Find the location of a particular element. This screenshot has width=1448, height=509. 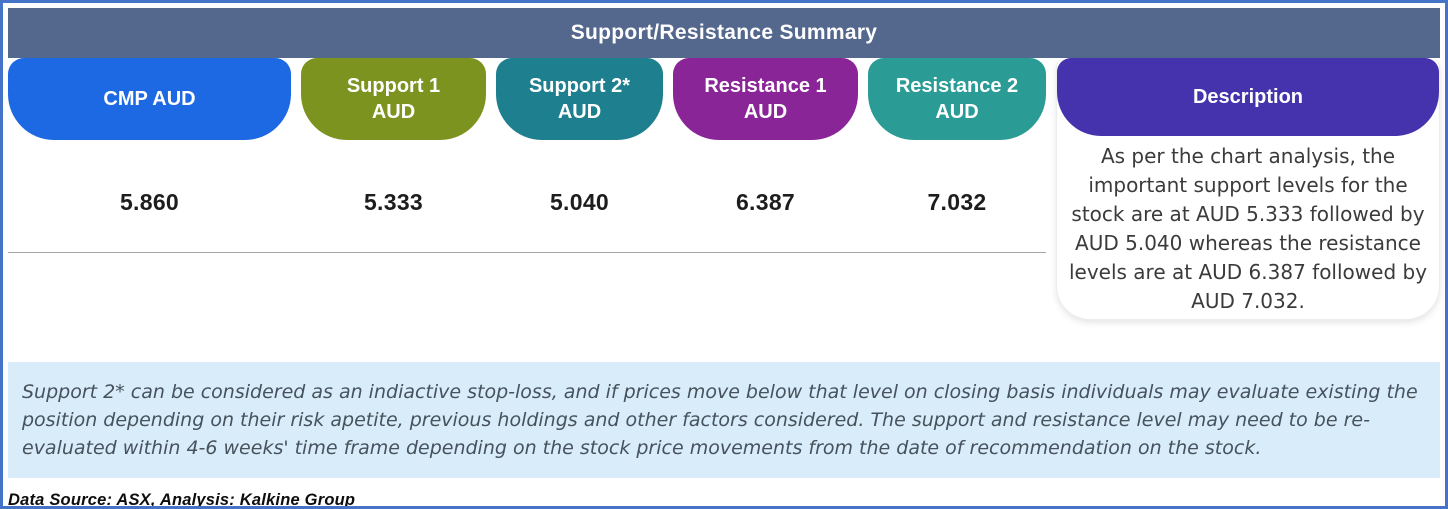

page-title: Support/Resistance Summary is located at coordinates (724, 32).